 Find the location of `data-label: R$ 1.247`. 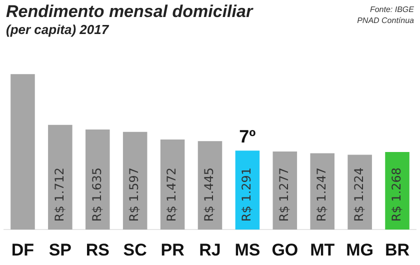

data-label: R$ 1.247 is located at coordinates (321, 194).